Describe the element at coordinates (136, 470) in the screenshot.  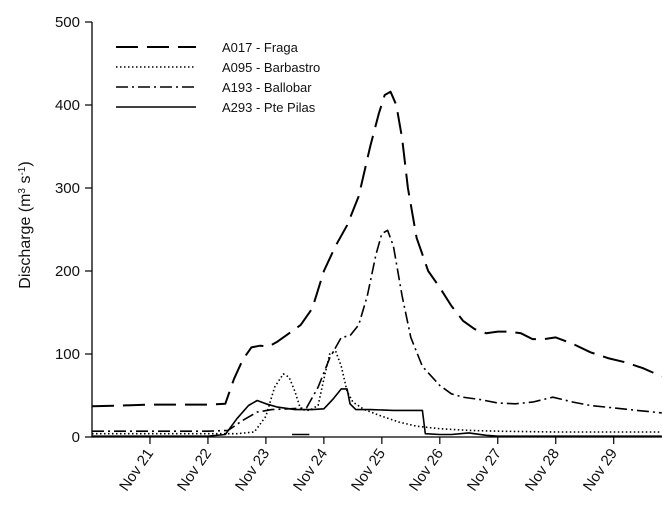
I see `x-tick-label: Nov 21` at that location.